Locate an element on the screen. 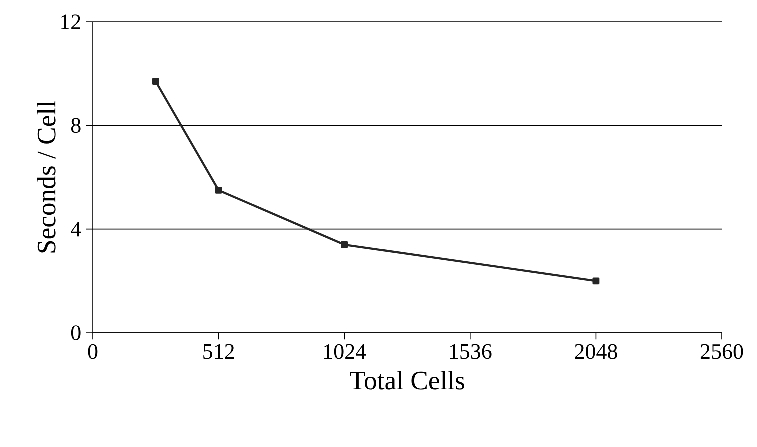 This screenshot has width=757, height=447. x-tick-label: 0 is located at coordinates (93, 352).